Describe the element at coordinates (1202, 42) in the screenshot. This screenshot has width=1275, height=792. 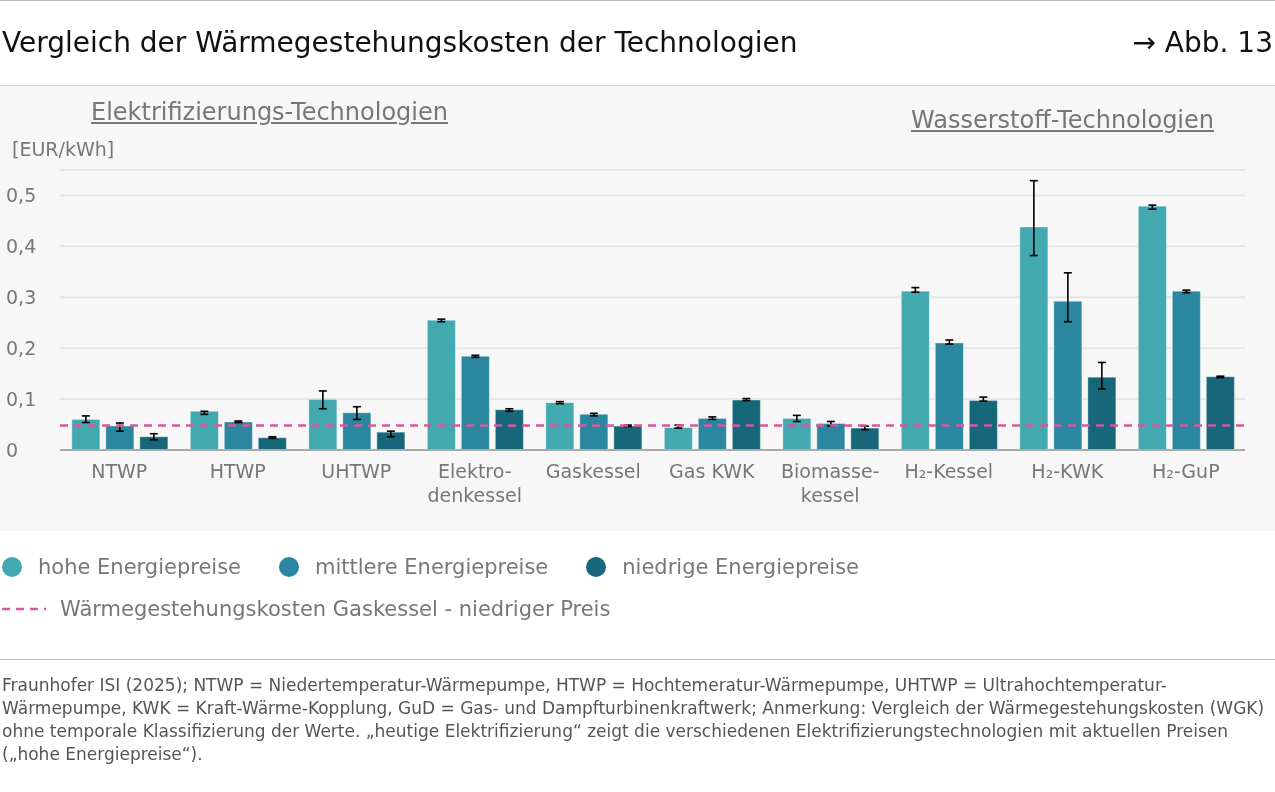
I see `text: → Abb. 13` at that location.